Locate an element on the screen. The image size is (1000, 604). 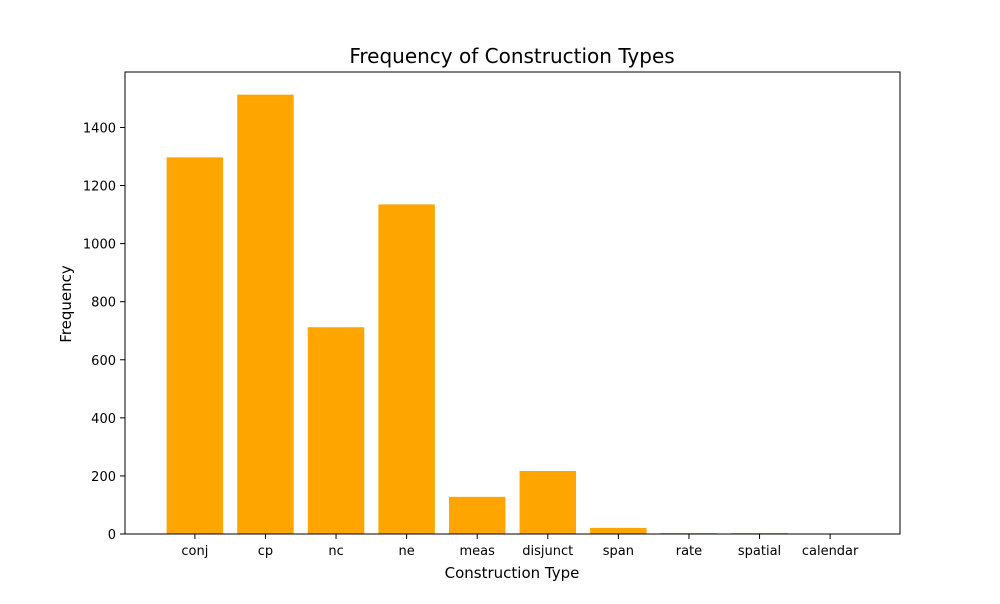
x-tick-label: nc is located at coordinates (335, 551).